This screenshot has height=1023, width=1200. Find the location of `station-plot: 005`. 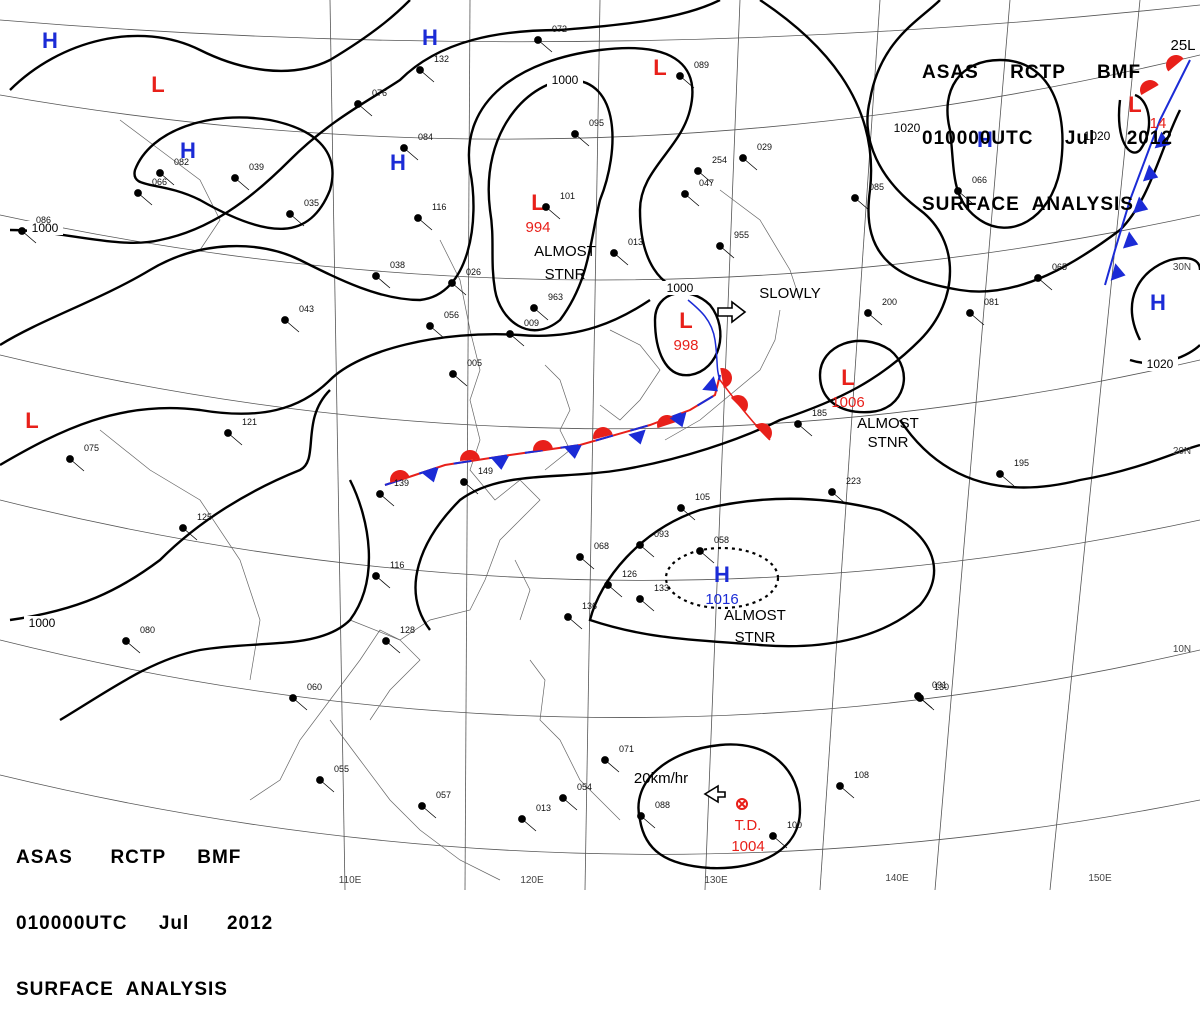

station-plot: 005 is located at coordinates (465, 372).